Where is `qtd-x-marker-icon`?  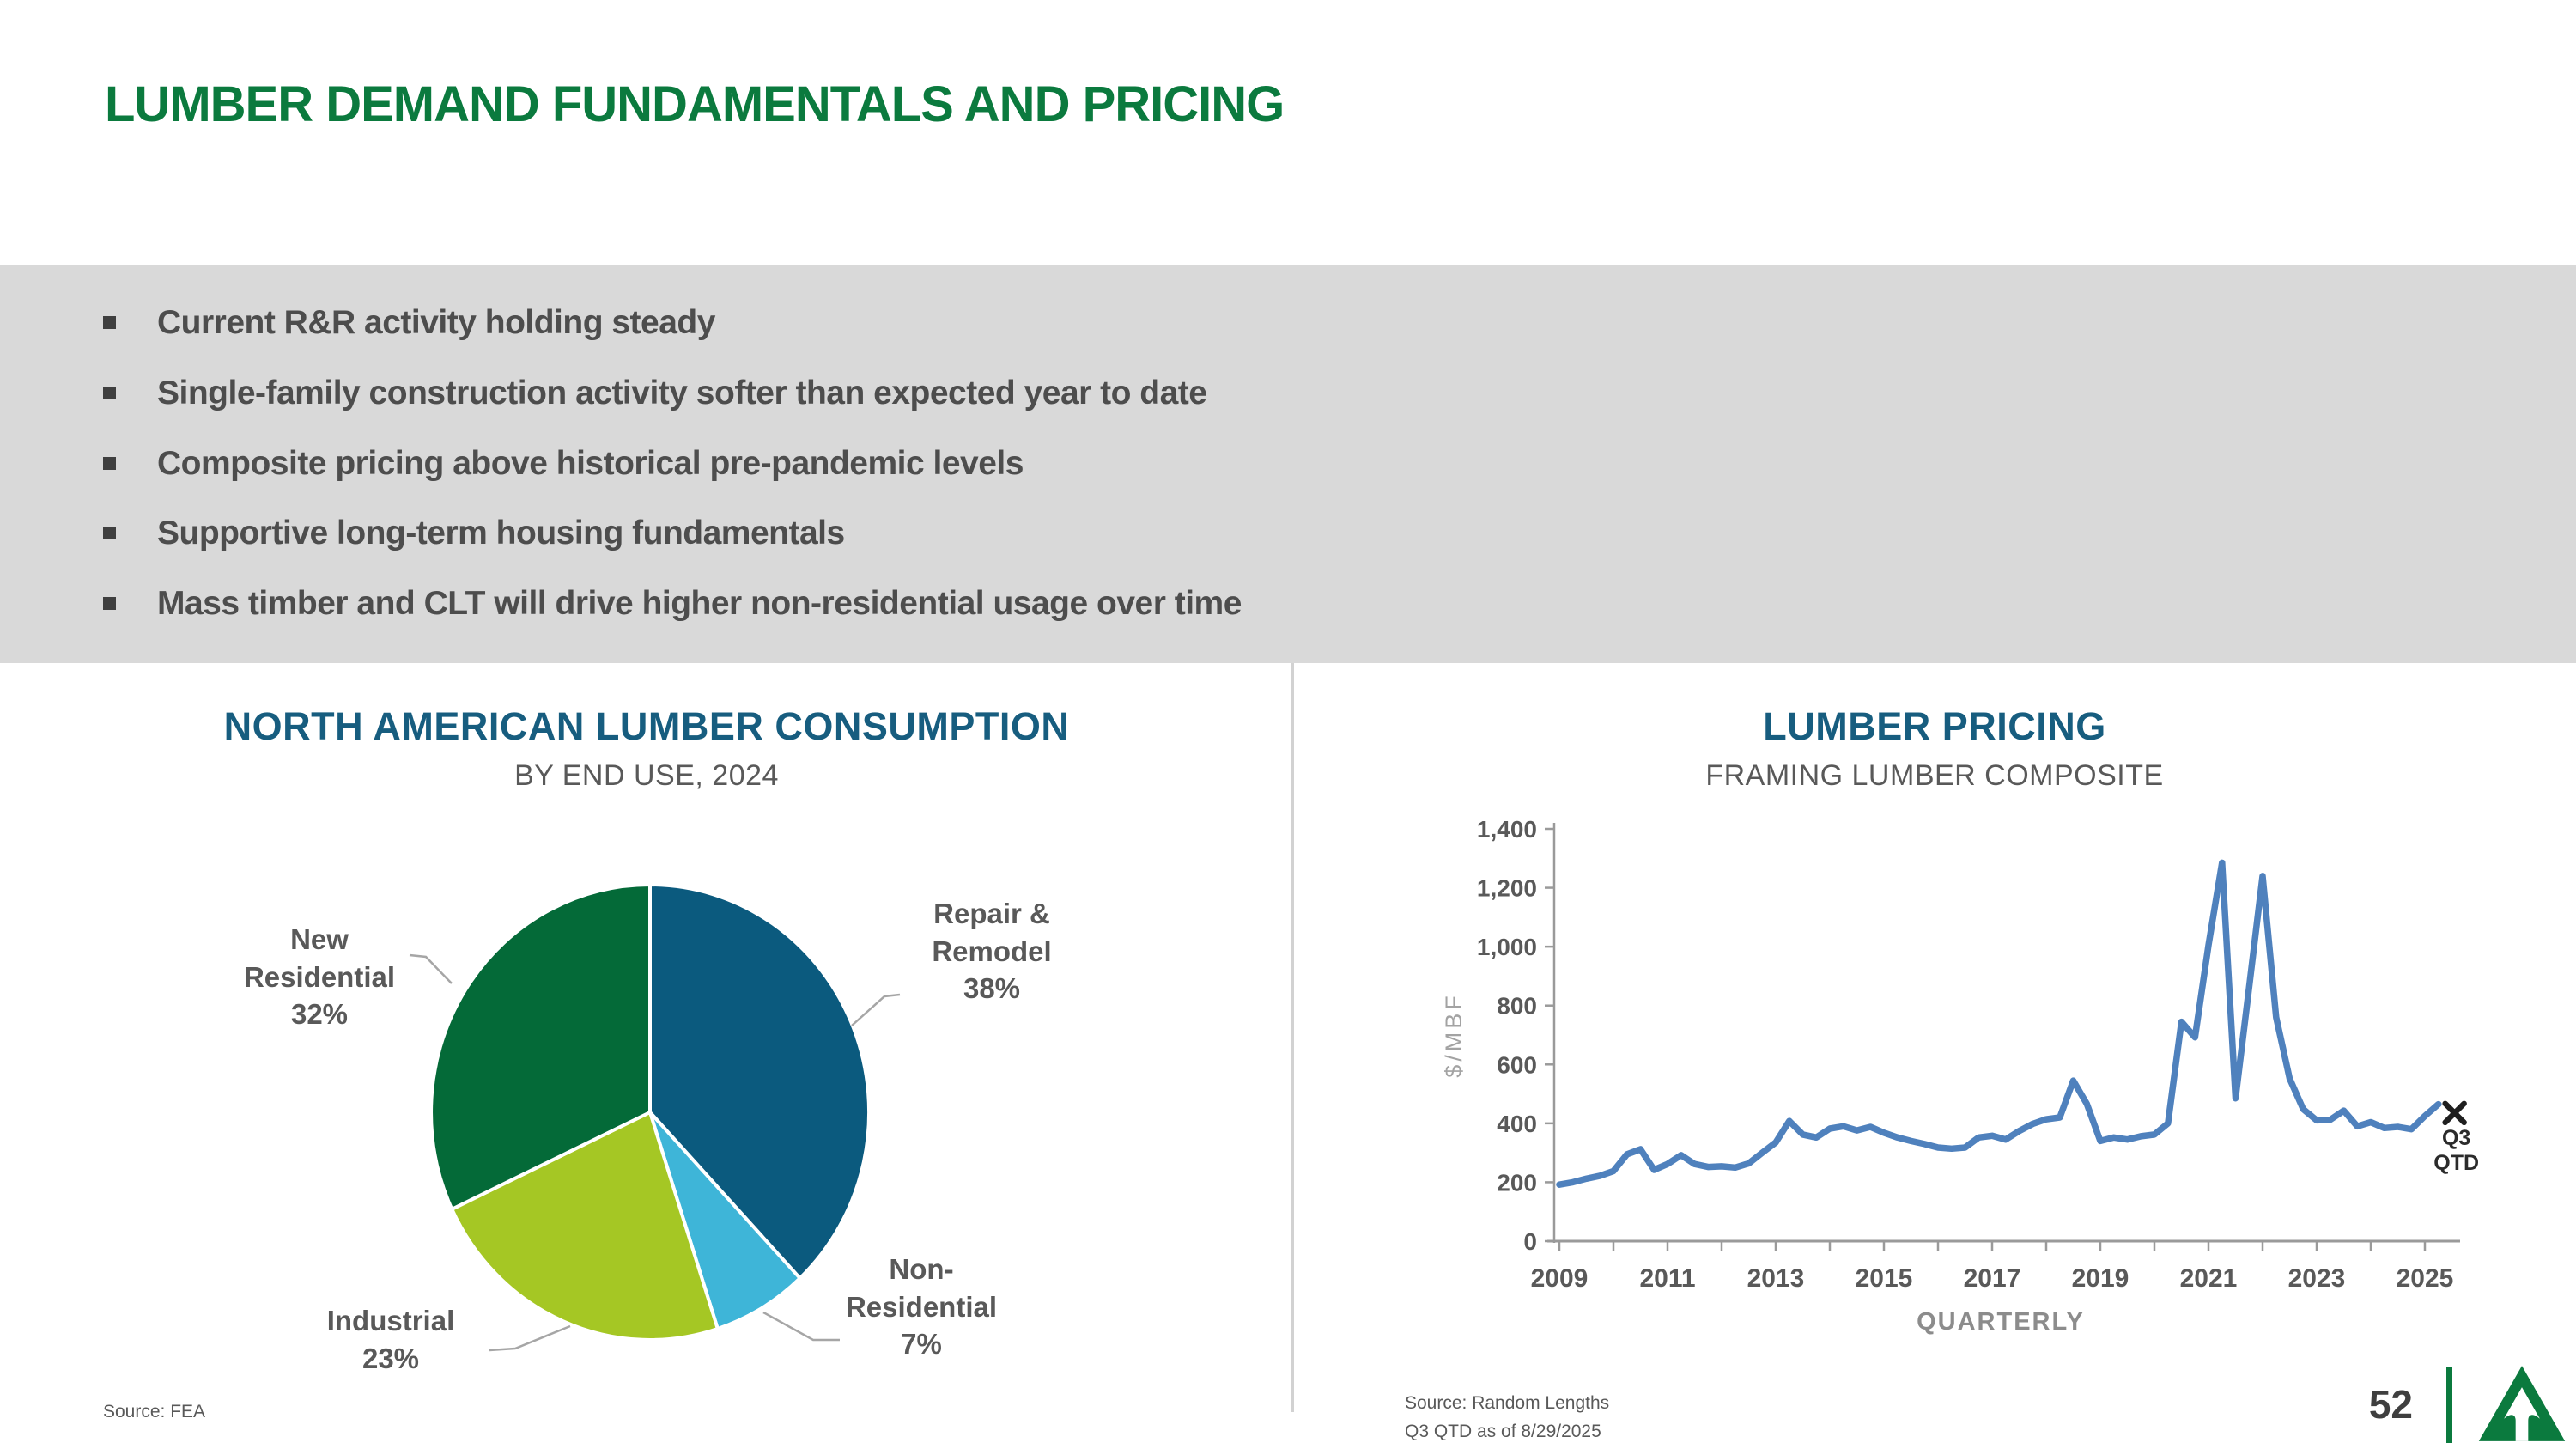 qtd-x-marker-icon is located at coordinates (2455, 1113).